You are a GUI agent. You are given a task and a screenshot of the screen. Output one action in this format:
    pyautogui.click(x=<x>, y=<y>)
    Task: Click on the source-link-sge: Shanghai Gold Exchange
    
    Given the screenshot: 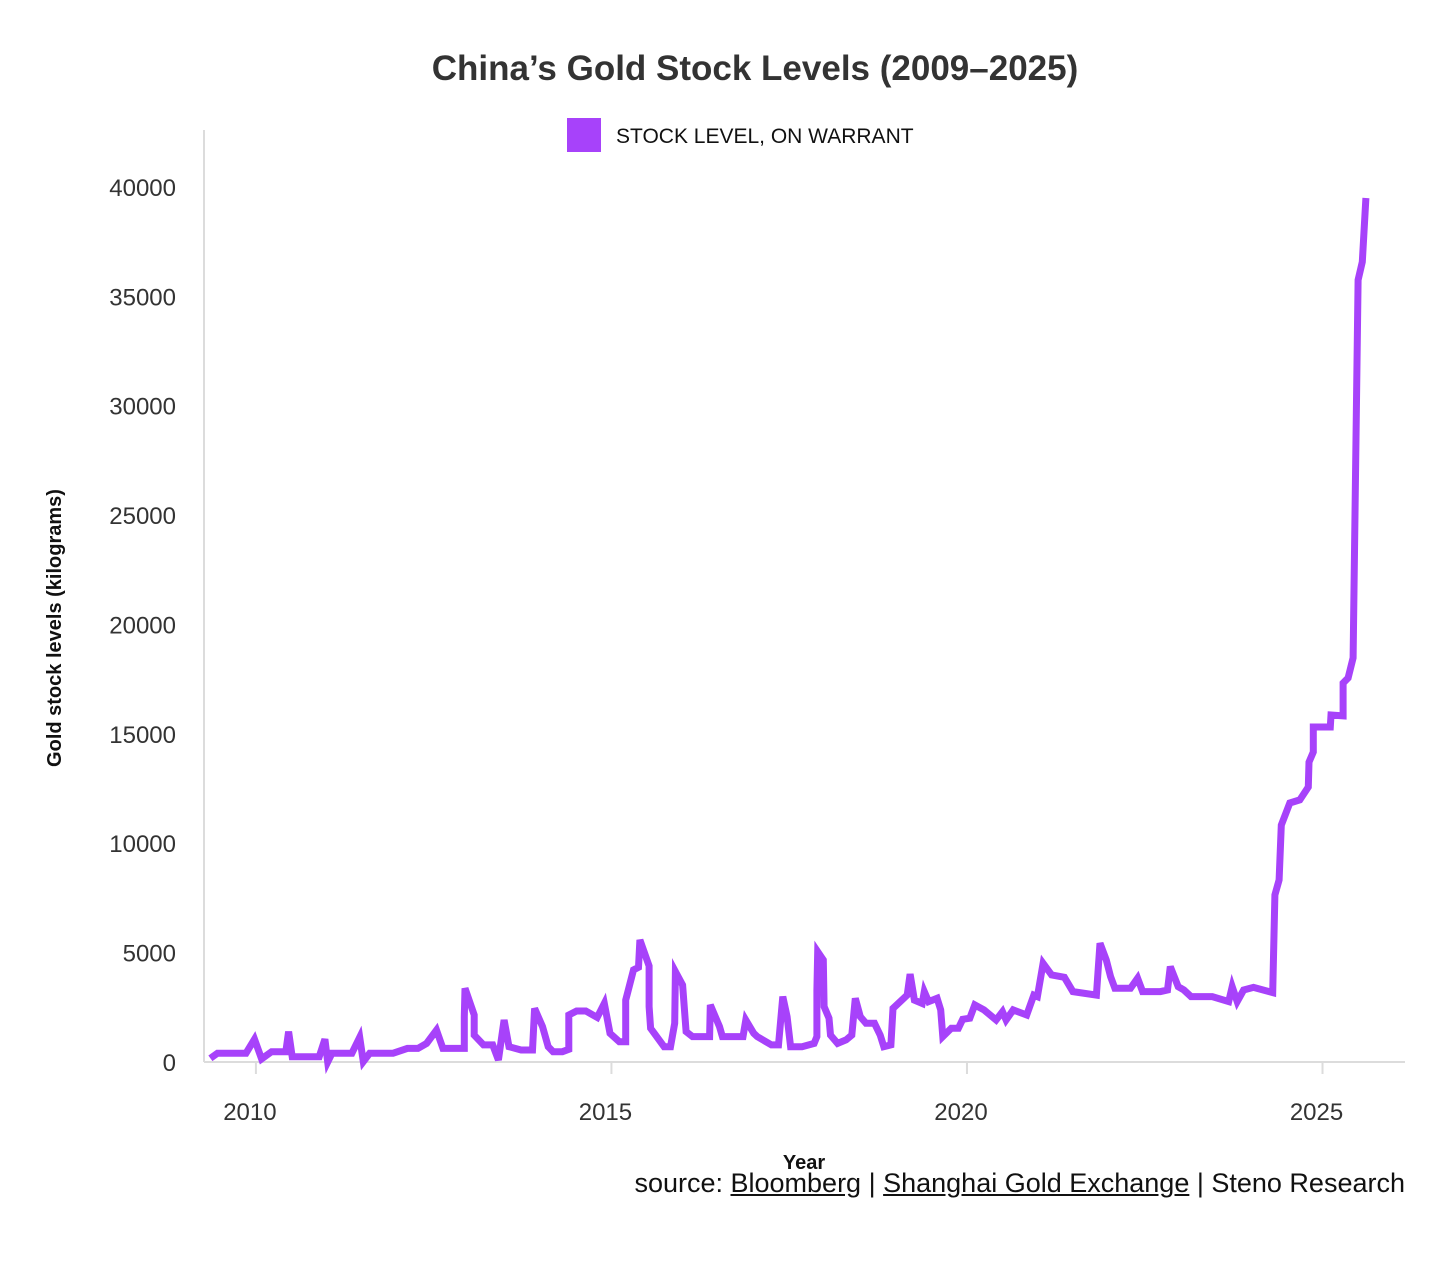 What is the action you would take?
    pyautogui.click(x=1036, y=1183)
    